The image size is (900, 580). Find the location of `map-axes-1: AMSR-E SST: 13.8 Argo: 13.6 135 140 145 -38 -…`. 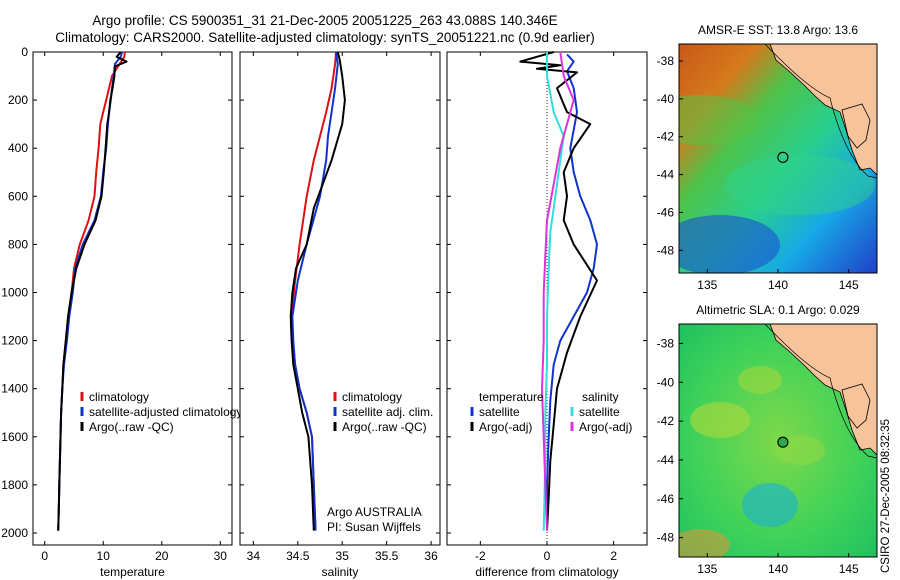

map-axes-1: AMSR-E SST: 13.8 Argo: 13.6 135 140 145 -38 -… is located at coordinates (758, 157).